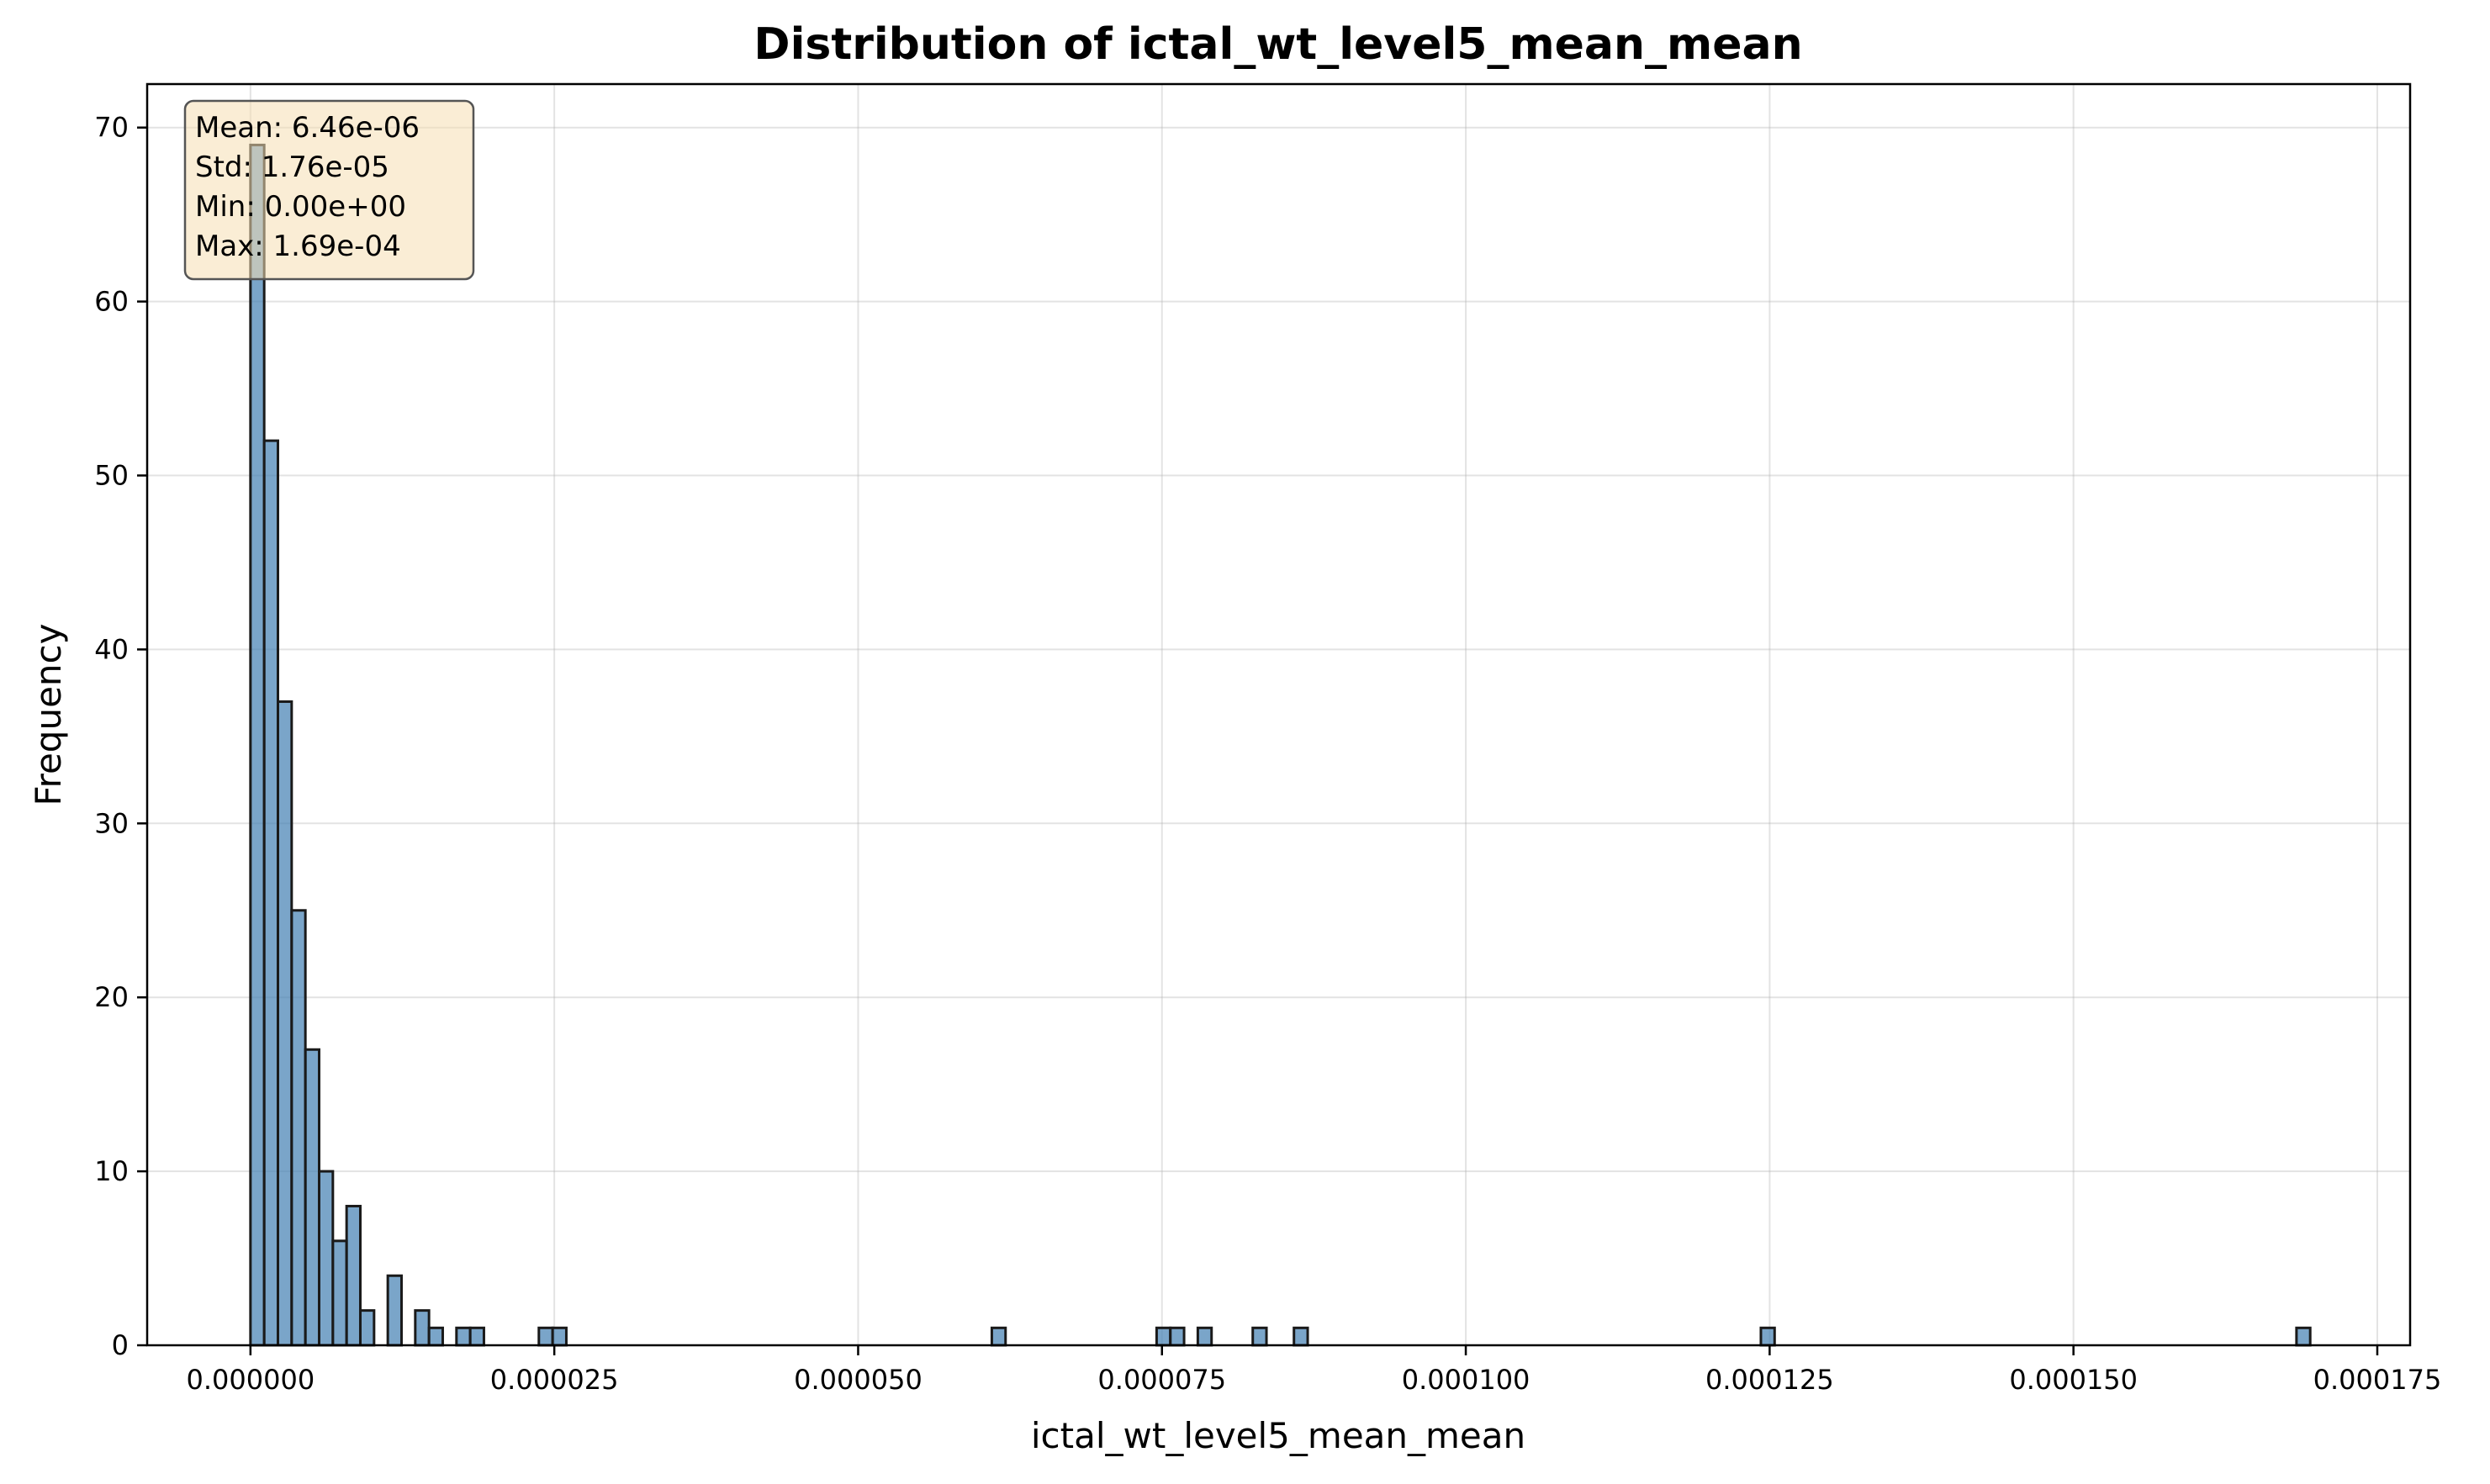 The image size is (2490, 1484). I want to click on y-tick-label-1: 10, so click(111, 1171).